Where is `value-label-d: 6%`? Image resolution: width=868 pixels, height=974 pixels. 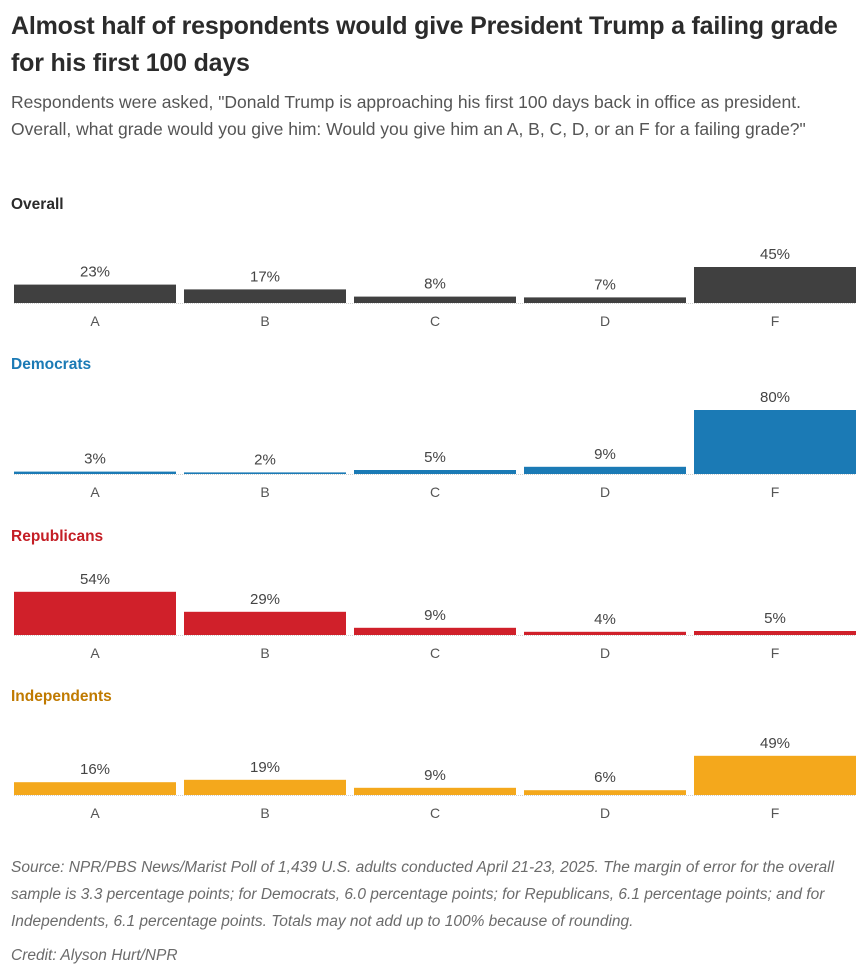 value-label-d: 6% is located at coordinates (605, 777).